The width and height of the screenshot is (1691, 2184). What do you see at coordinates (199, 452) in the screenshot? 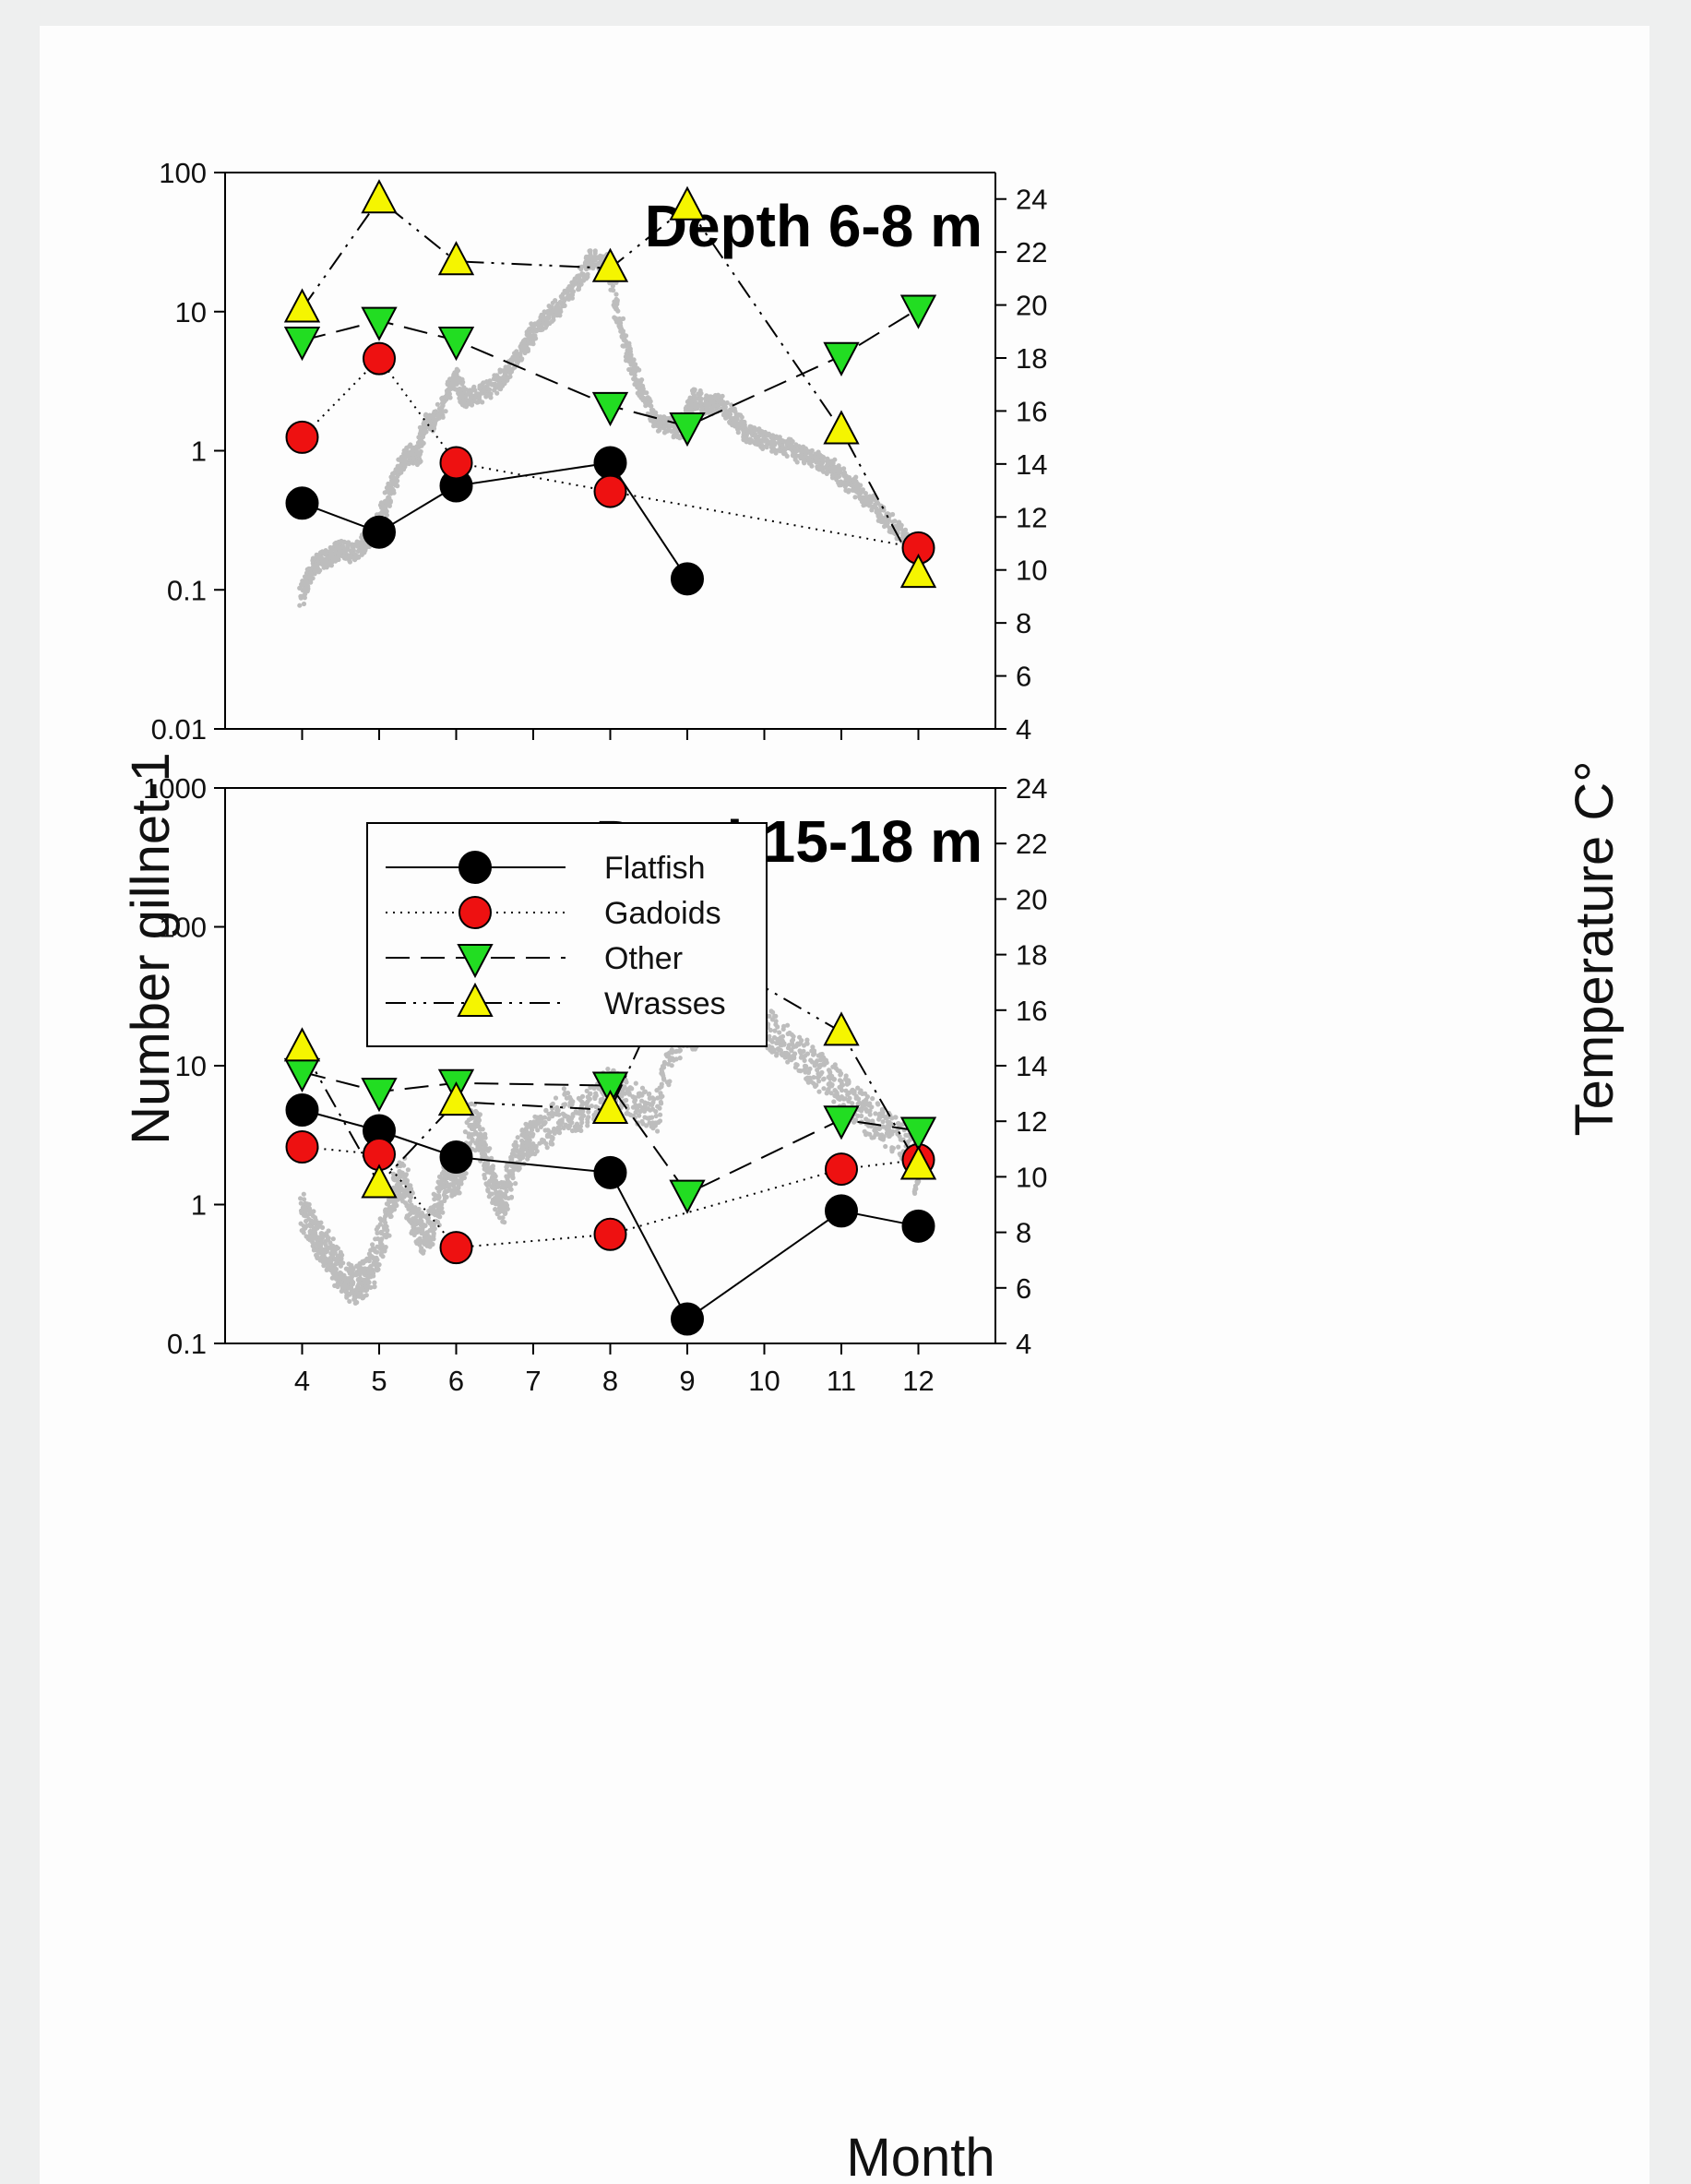
I see `left-tick-label: 1` at bounding box center [199, 452].